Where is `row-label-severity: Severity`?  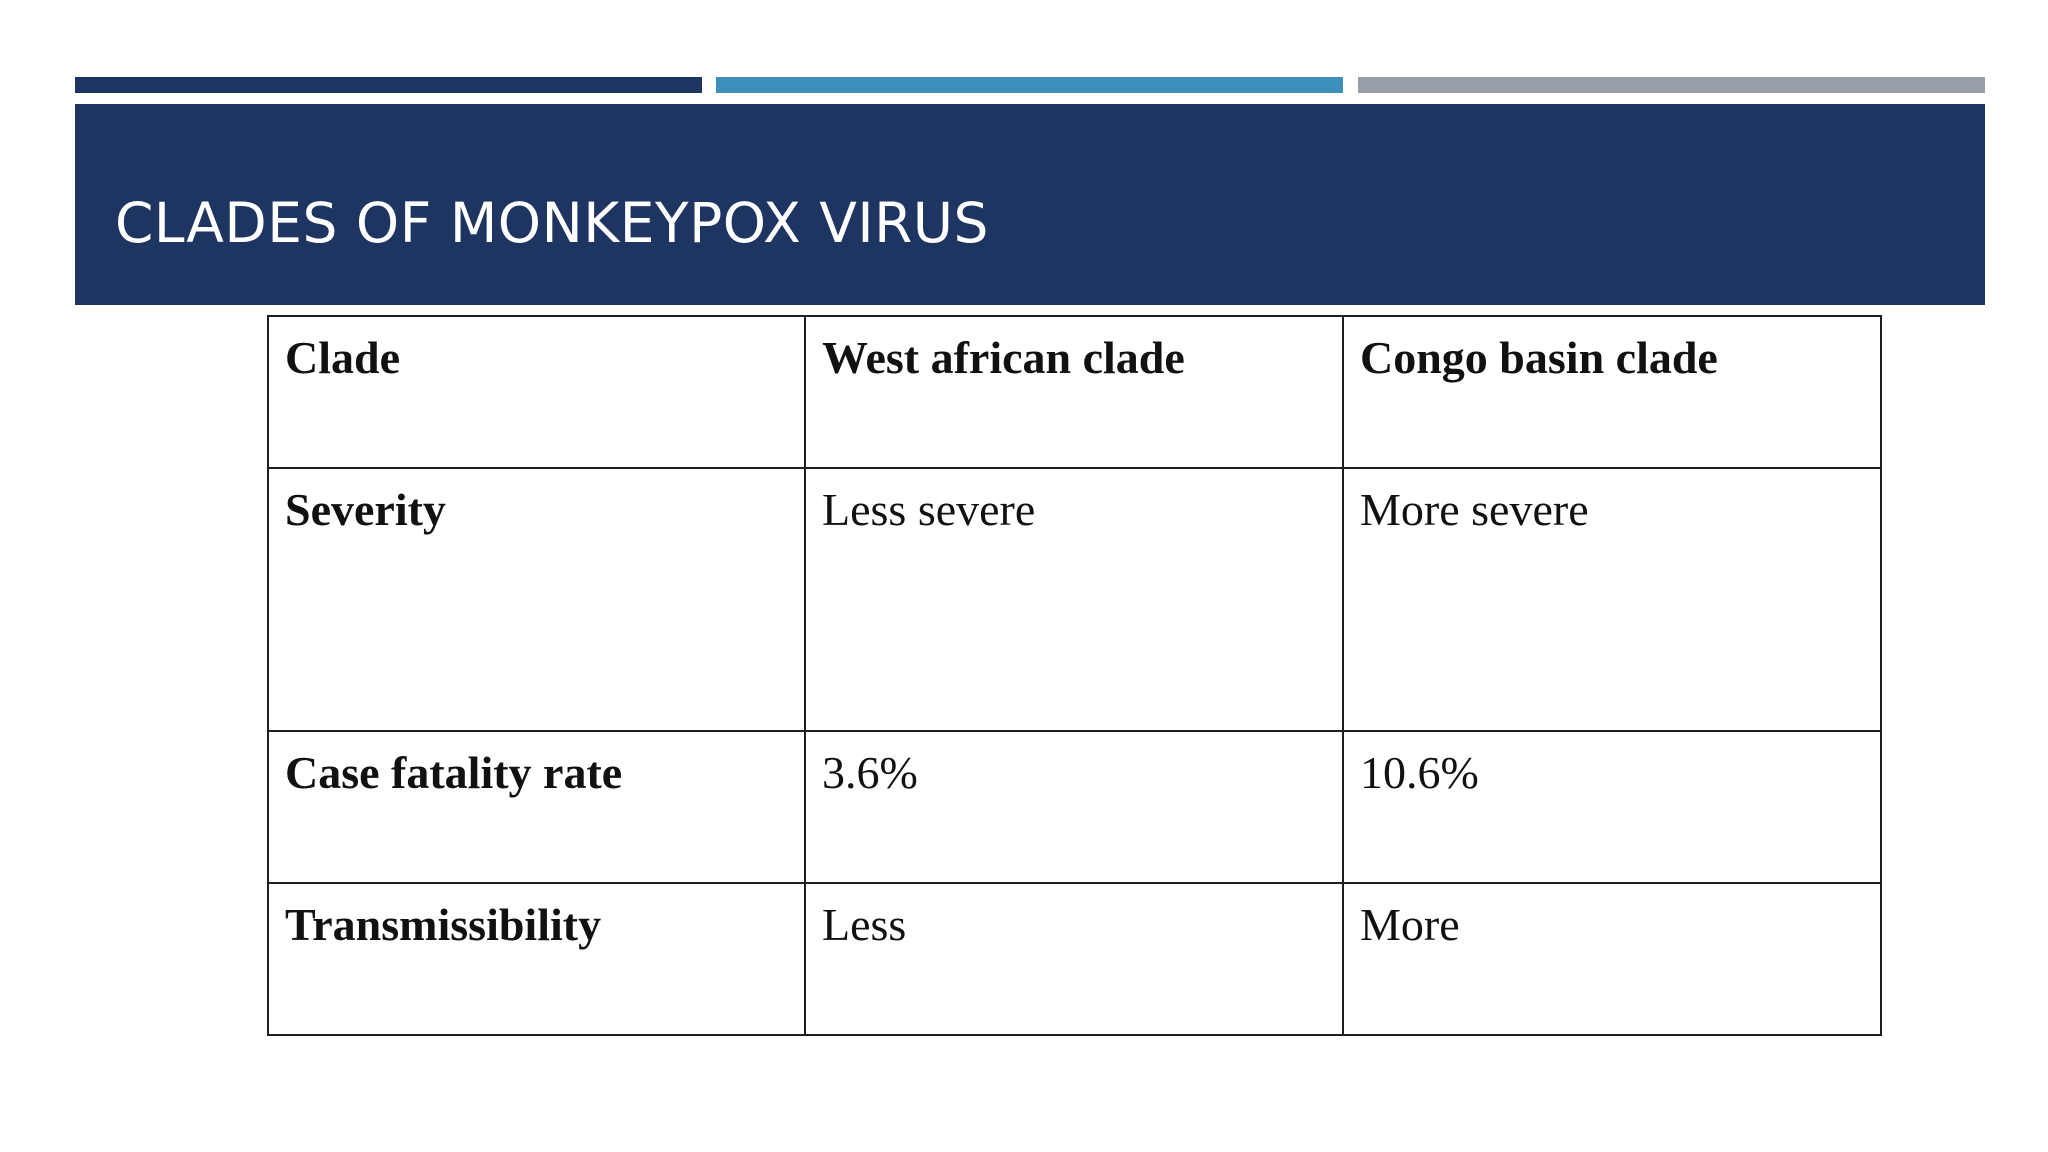 row-label-severity: Severity is located at coordinates (536, 599).